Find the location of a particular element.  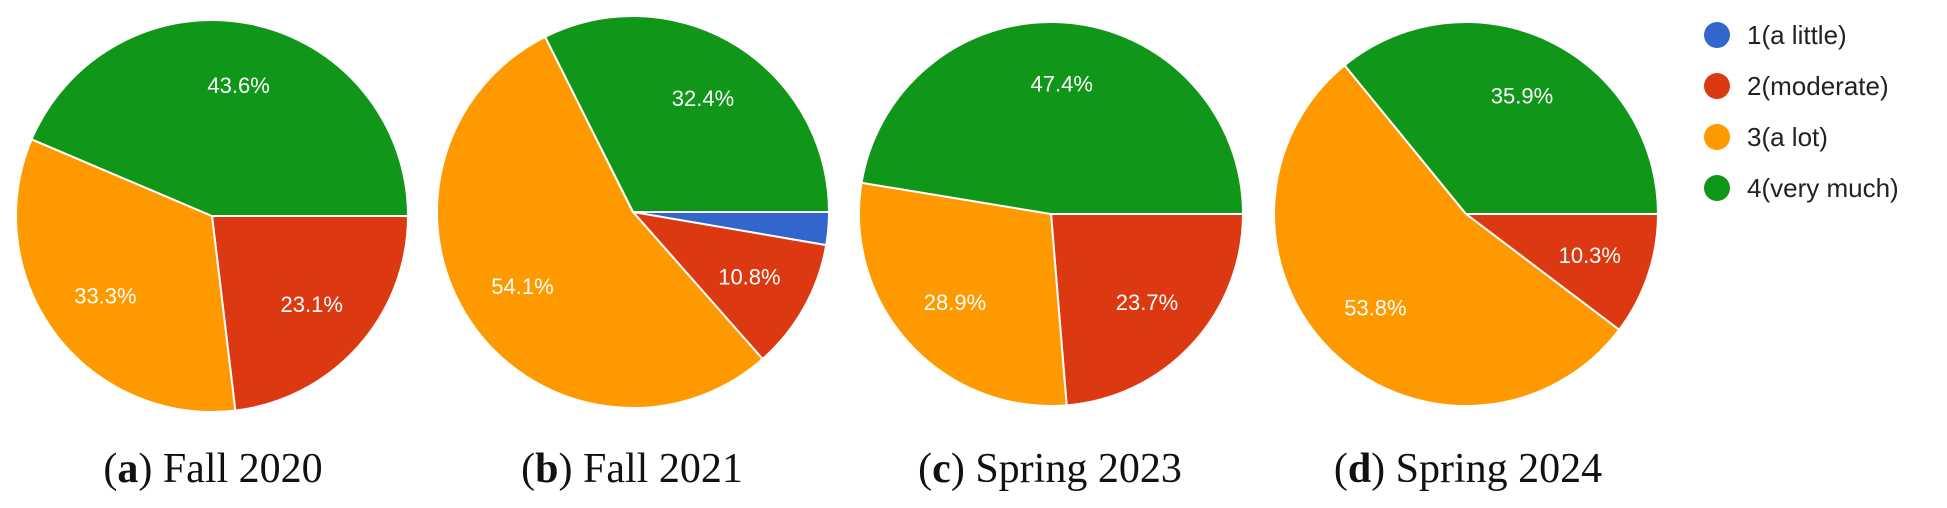

slice-percent-label: 10.3% is located at coordinates (1590, 255).